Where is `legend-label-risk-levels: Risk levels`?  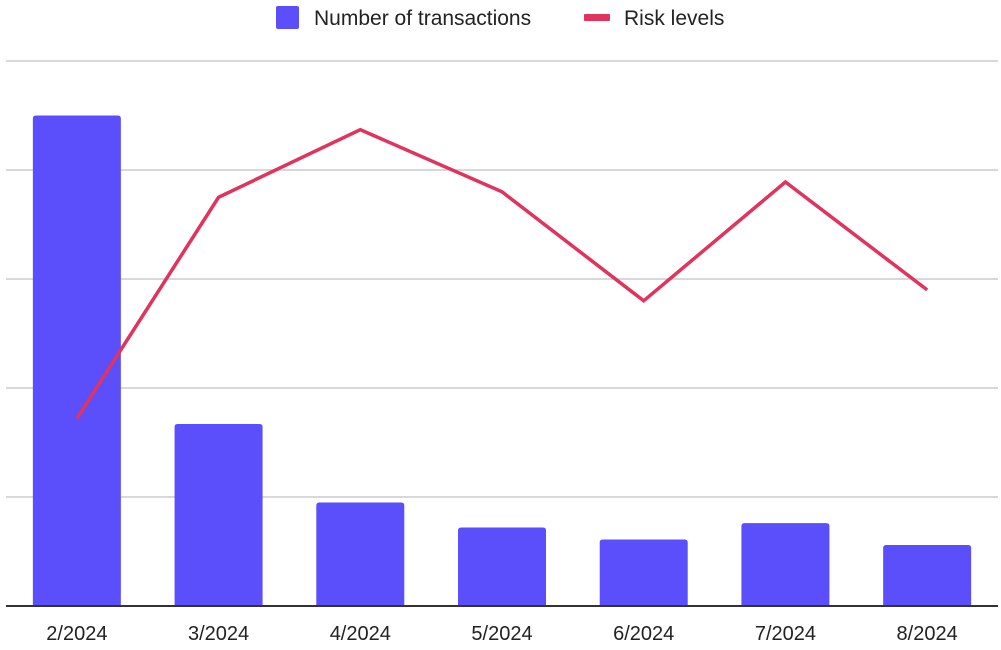 legend-label-risk-levels: Risk levels is located at coordinates (674, 18).